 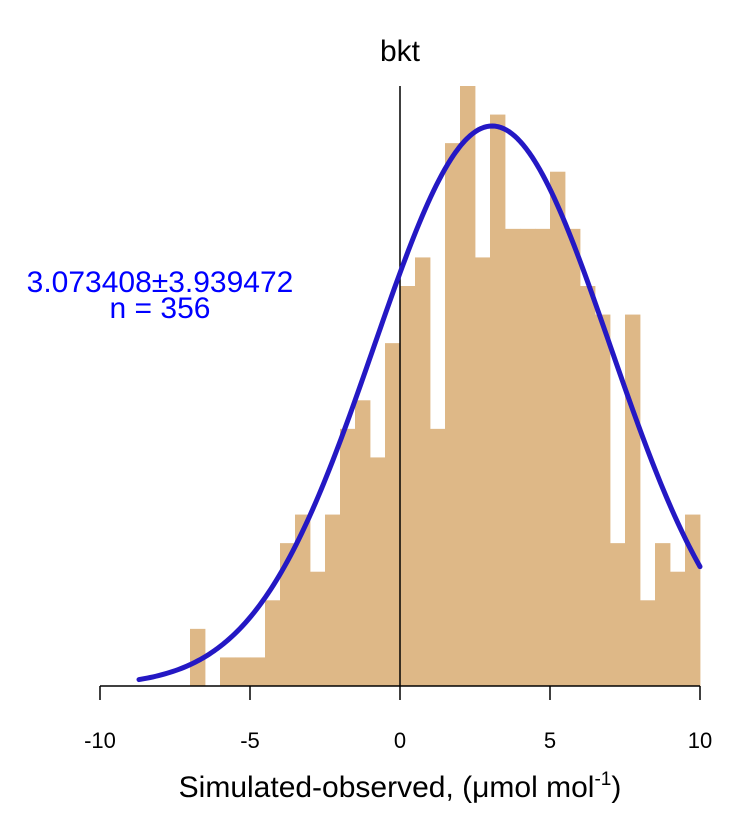 What do you see at coordinates (160, 308) in the screenshot?
I see `count-annotation: n = 356` at bounding box center [160, 308].